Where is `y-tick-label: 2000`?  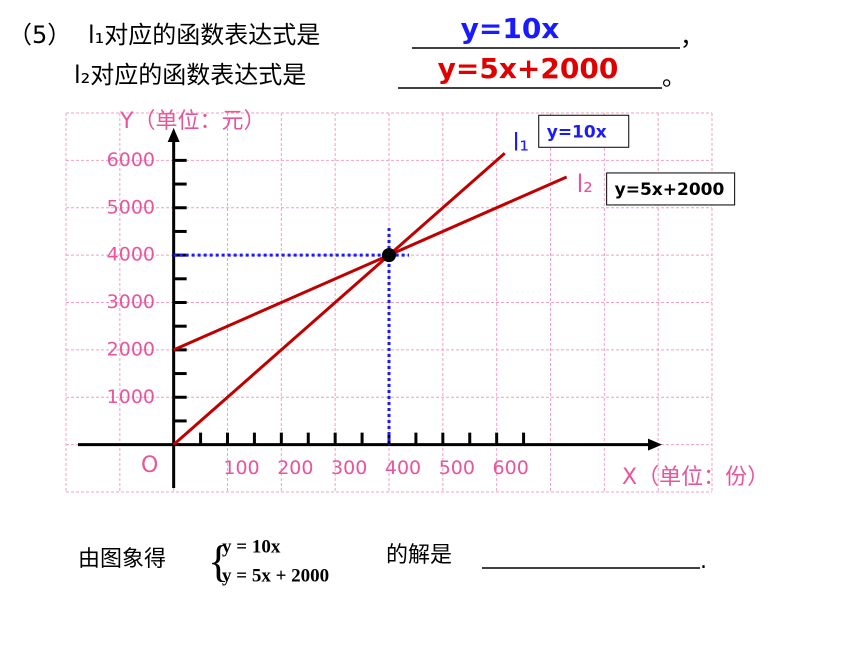
y-tick-label: 2000 is located at coordinates (131, 349).